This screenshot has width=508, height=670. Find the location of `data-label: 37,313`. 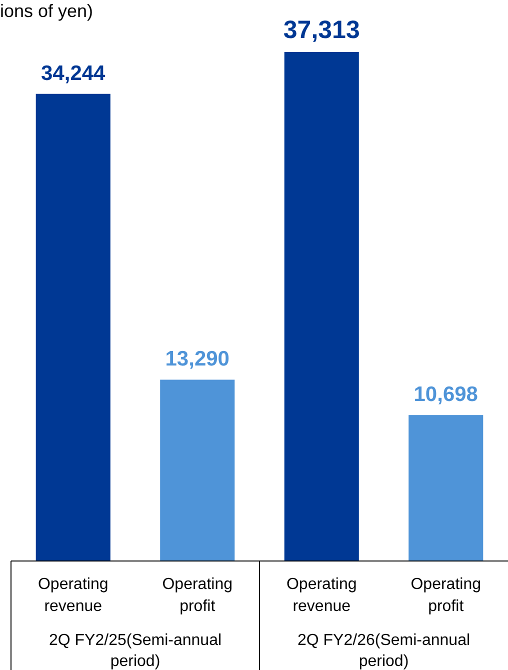

data-label: 37,313 is located at coordinates (321, 30).